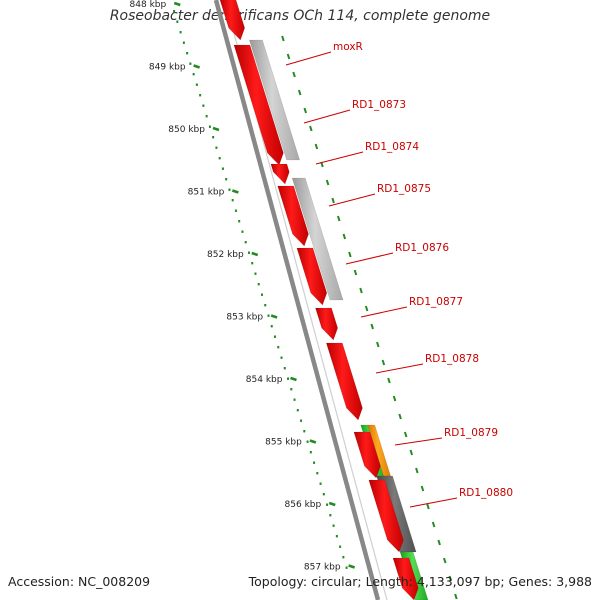 This screenshot has width=600, height=600. Describe the element at coordinates (322, 568) in the screenshot. I see `kbp-label: 857 kbp` at that location.